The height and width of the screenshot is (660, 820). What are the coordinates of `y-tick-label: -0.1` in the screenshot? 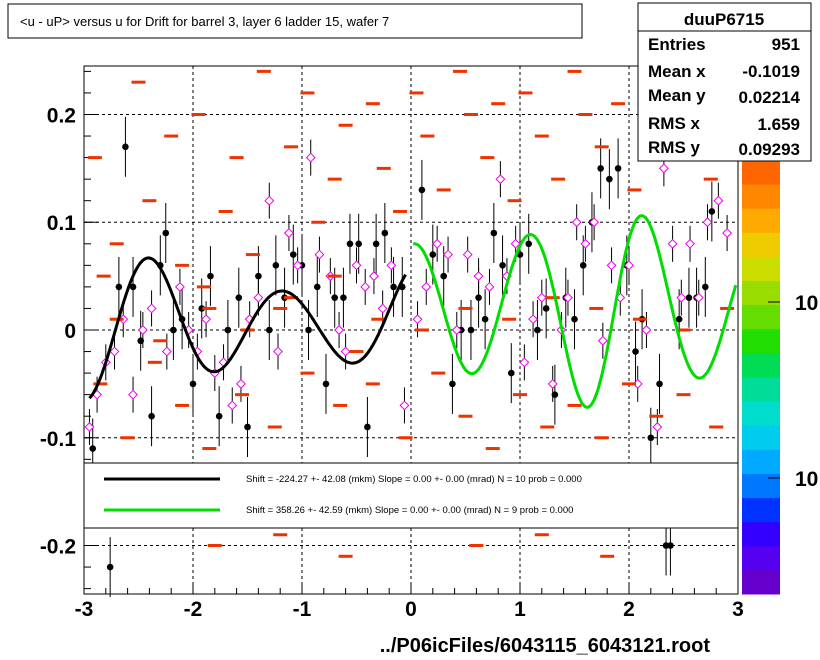 It's located at (58, 439).